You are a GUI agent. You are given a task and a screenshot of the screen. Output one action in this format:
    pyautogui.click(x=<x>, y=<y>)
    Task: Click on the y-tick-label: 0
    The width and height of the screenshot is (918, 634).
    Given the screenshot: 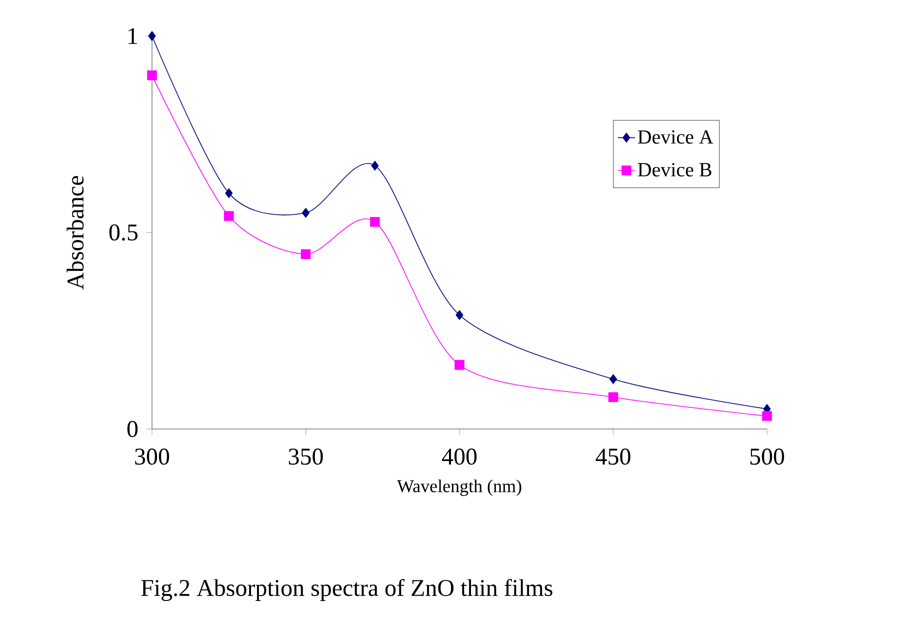 What is the action you would take?
    pyautogui.click(x=132, y=429)
    